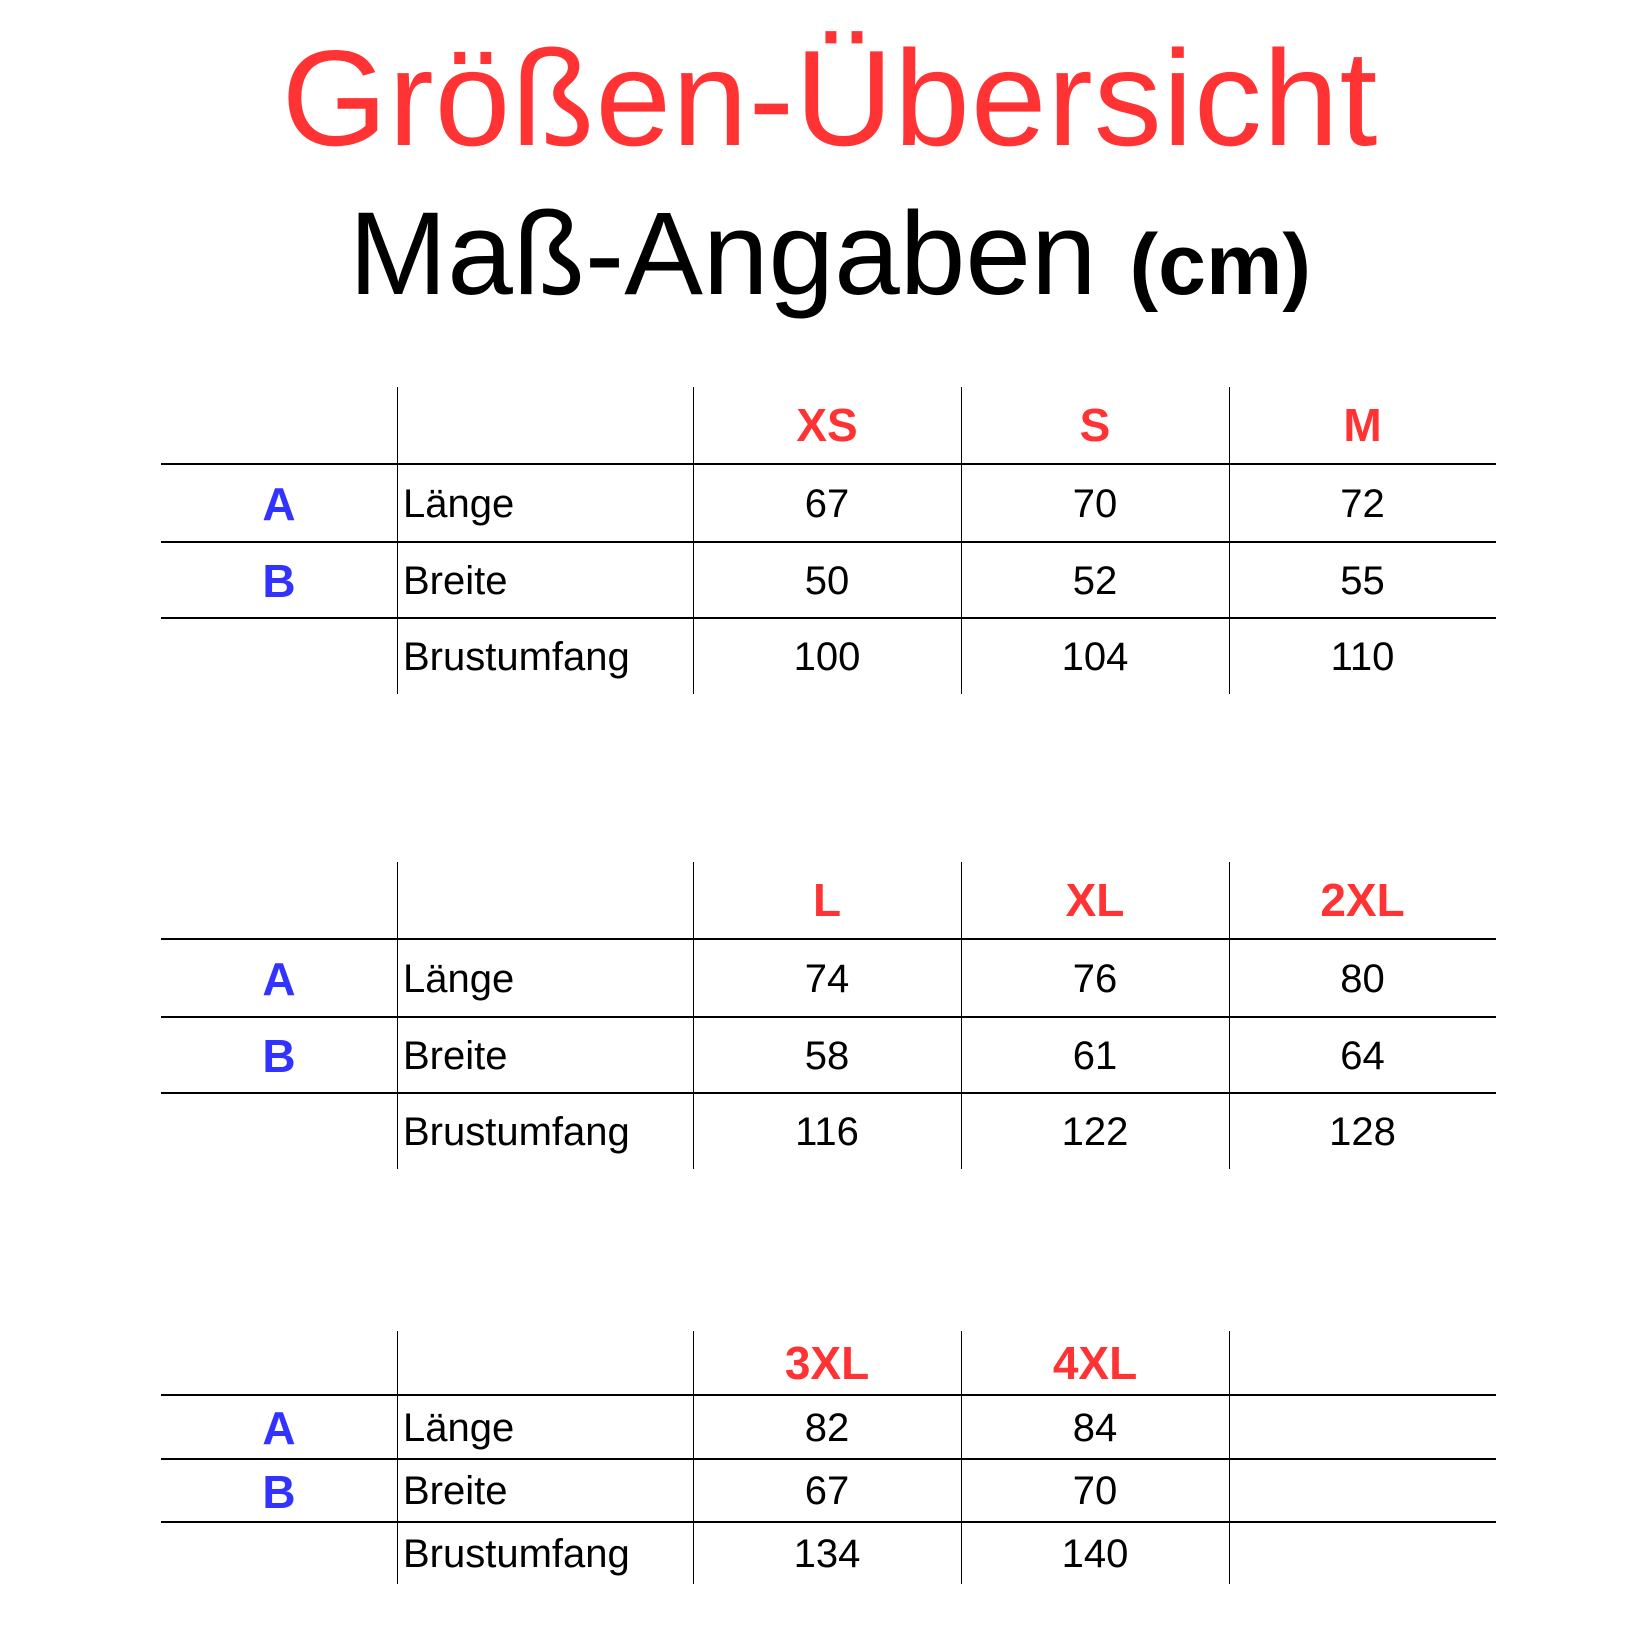 This screenshot has height=1650, width=1650. Describe the element at coordinates (1220, 265) in the screenshot. I see `subtitle-unit: (cm)` at that location.